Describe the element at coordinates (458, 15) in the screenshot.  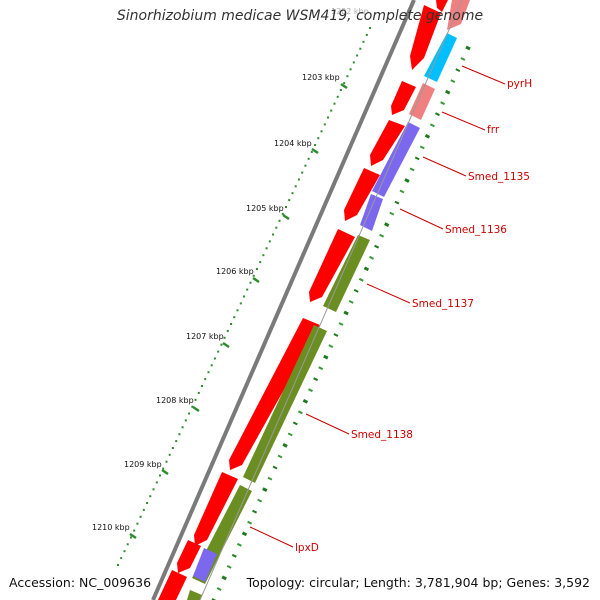
I see `cds-feature-pink-top` at that location.